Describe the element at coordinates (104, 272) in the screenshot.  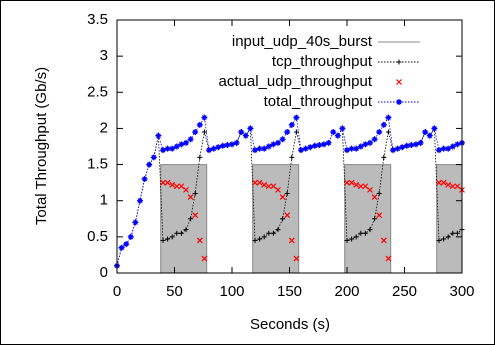
I see `y-tick-label: 0` at that location.